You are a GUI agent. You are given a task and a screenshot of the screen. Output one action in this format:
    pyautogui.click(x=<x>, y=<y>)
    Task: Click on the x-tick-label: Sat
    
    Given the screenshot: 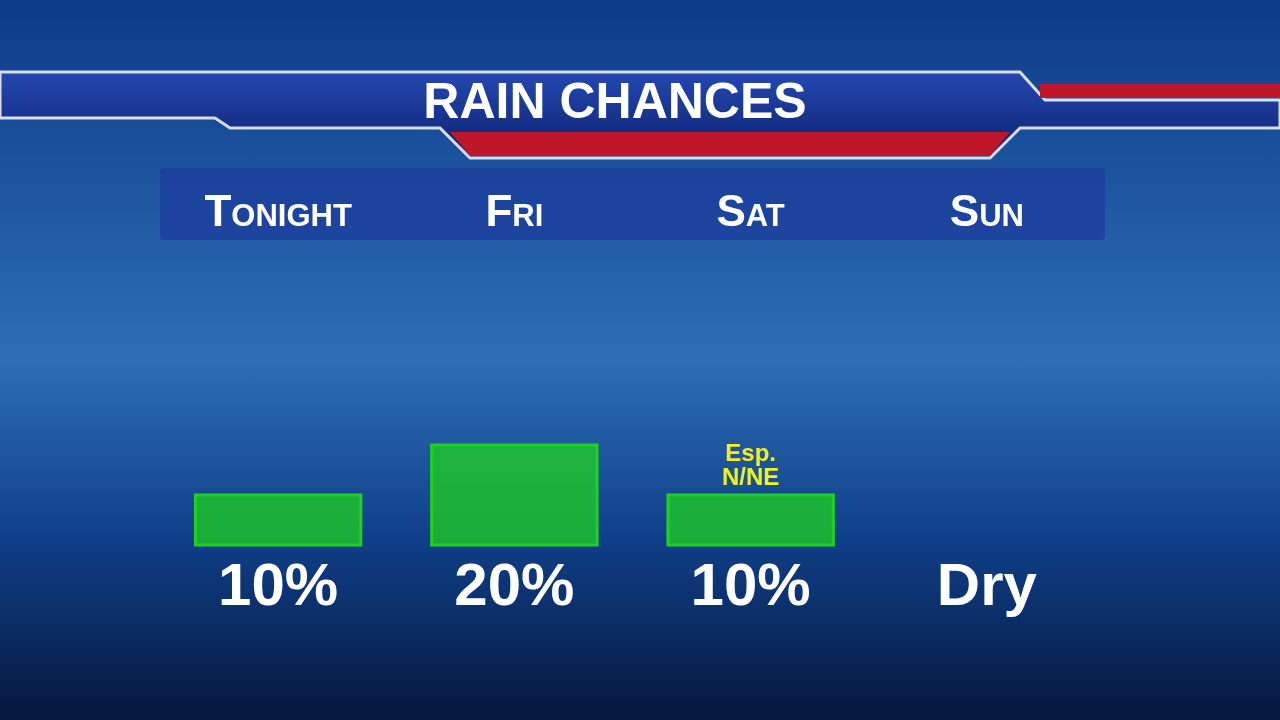 What is the action you would take?
    pyautogui.click(x=750, y=210)
    